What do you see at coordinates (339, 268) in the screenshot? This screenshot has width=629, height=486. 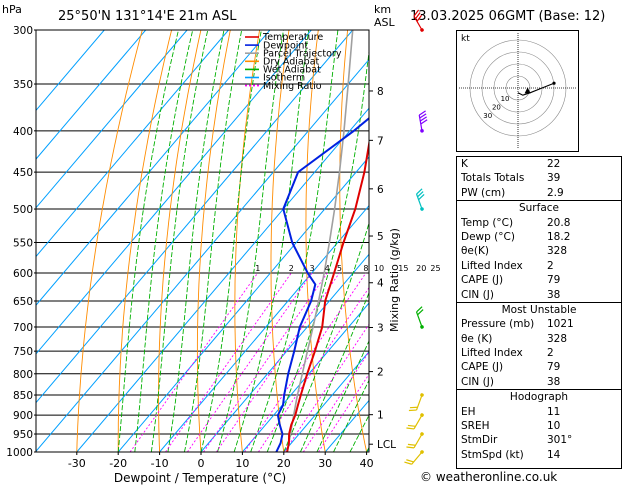 I see `mixing-ratio-label: 5` at bounding box center [339, 268].